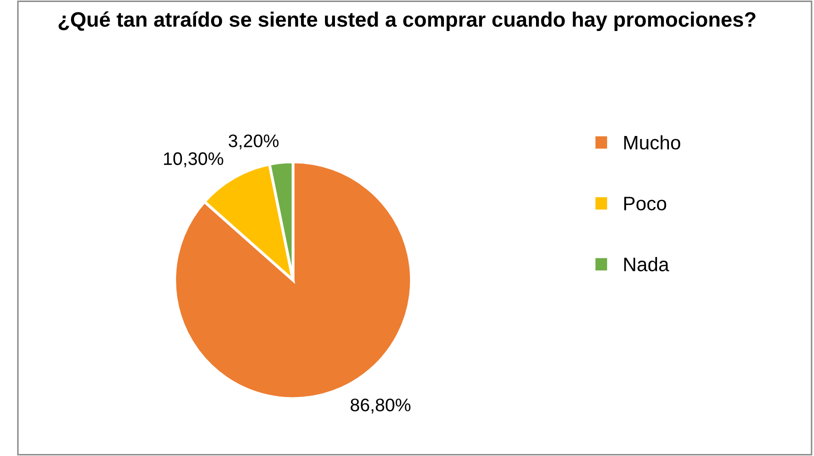 The image size is (814, 456). Describe the element at coordinates (647, 264) in the screenshot. I see `legend-label: Nada` at that location.